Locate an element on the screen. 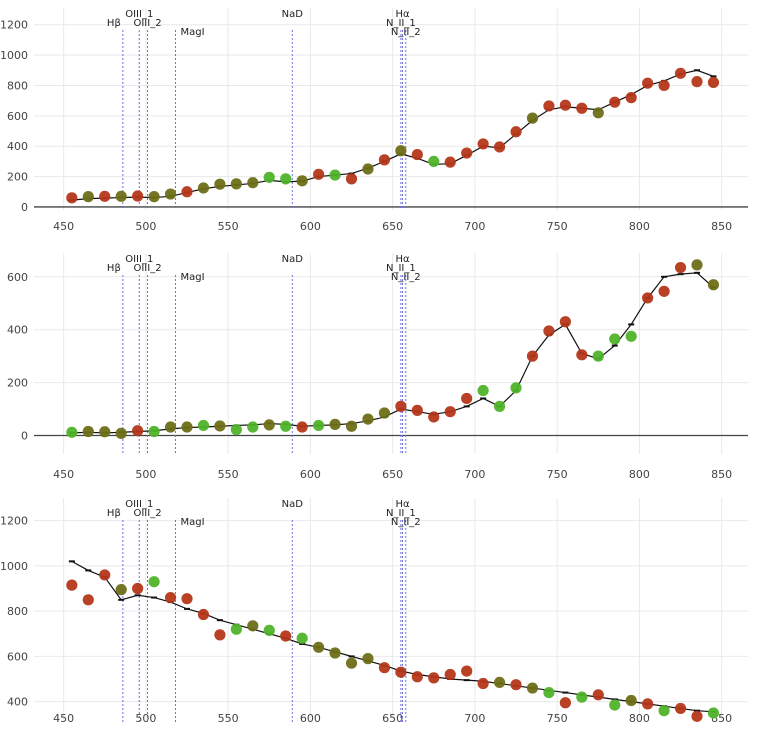 This screenshot has width=760, height=729. x-tick-label: 800 is located at coordinates (639, 718).